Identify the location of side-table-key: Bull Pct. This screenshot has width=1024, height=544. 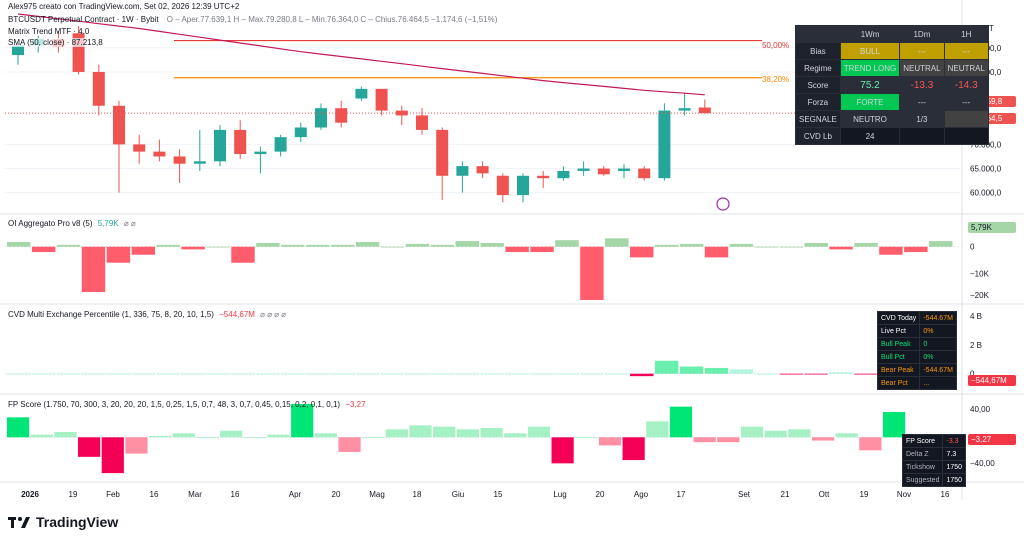
(898, 357).